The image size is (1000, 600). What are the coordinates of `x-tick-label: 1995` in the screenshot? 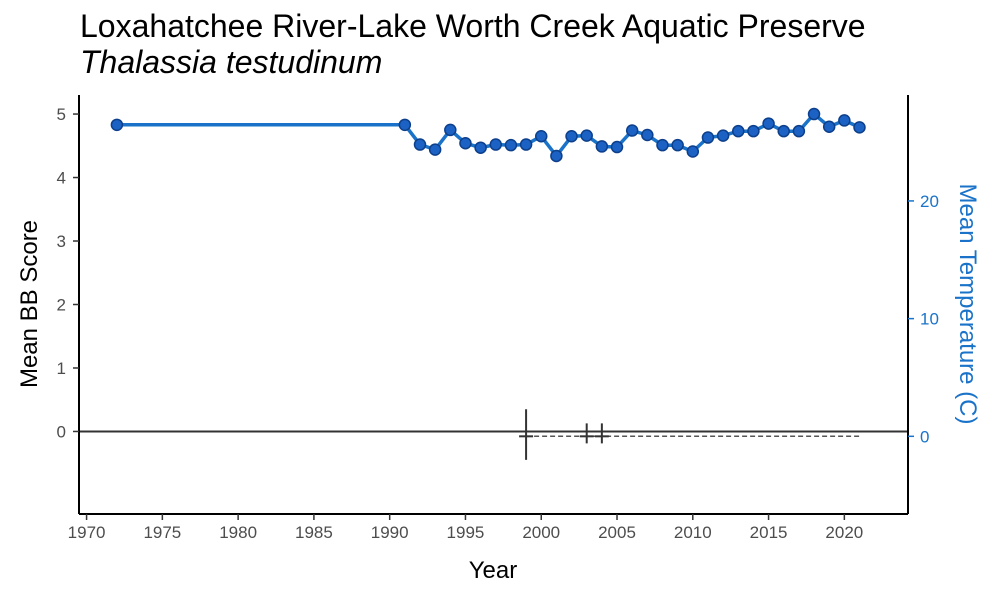 It's located at (466, 532).